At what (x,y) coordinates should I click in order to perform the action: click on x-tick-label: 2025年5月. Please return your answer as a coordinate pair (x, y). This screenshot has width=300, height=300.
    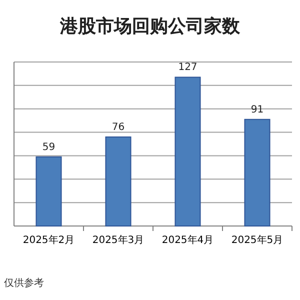
    Looking at the image, I should click on (257, 240).